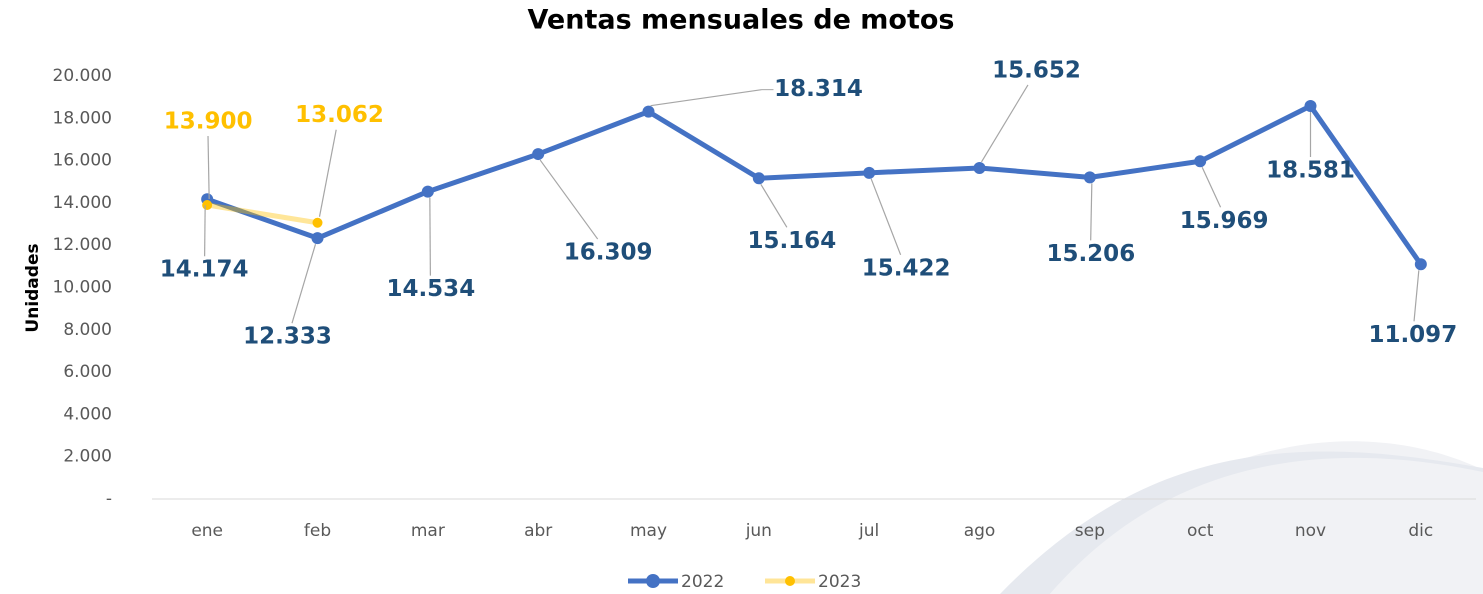  What do you see at coordinates (87, 372) in the screenshot?
I see `y-tick-label: 6.000` at bounding box center [87, 372].